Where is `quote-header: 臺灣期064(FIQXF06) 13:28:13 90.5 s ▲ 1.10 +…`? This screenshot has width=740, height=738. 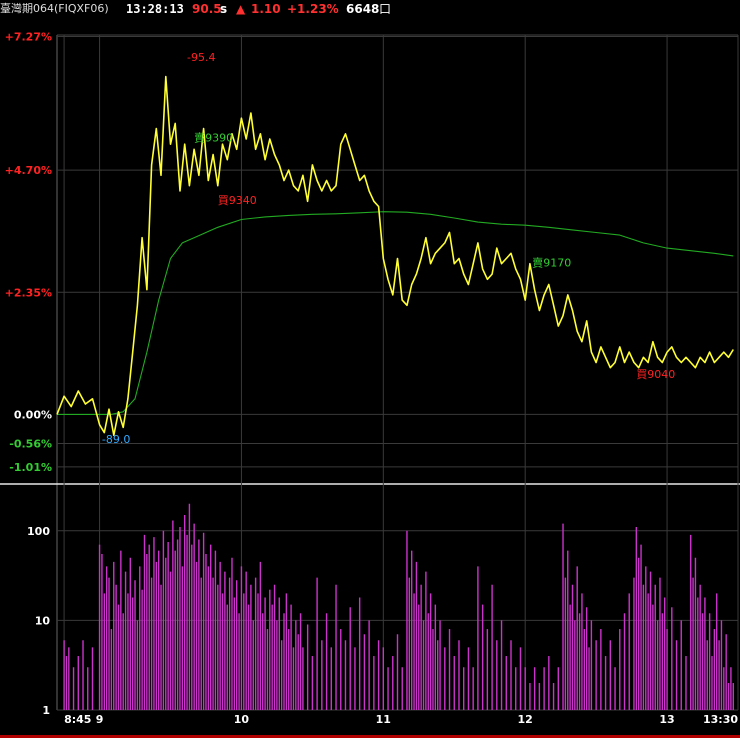
quote-header: 臺灣期064(FIQXF06) 13:28:13 90.5 s ▲ 1.10 +… is located at coordinates (370, 9).